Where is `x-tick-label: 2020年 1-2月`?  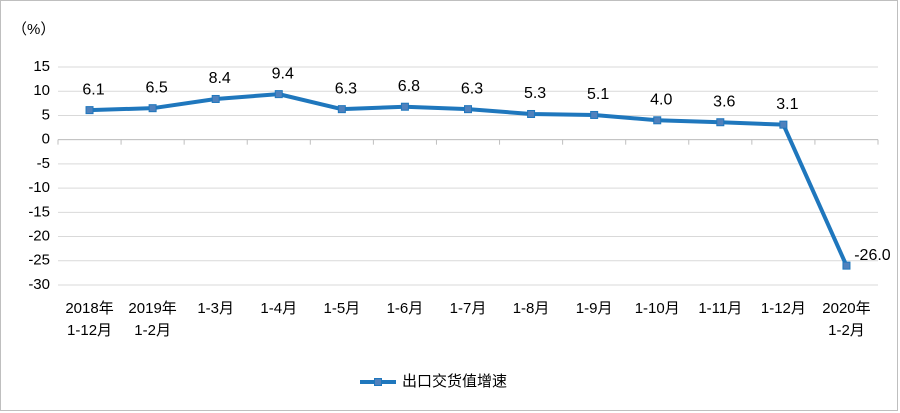
x-tick-label: 2020年 1-2月 is located at coordinates (846, 319).